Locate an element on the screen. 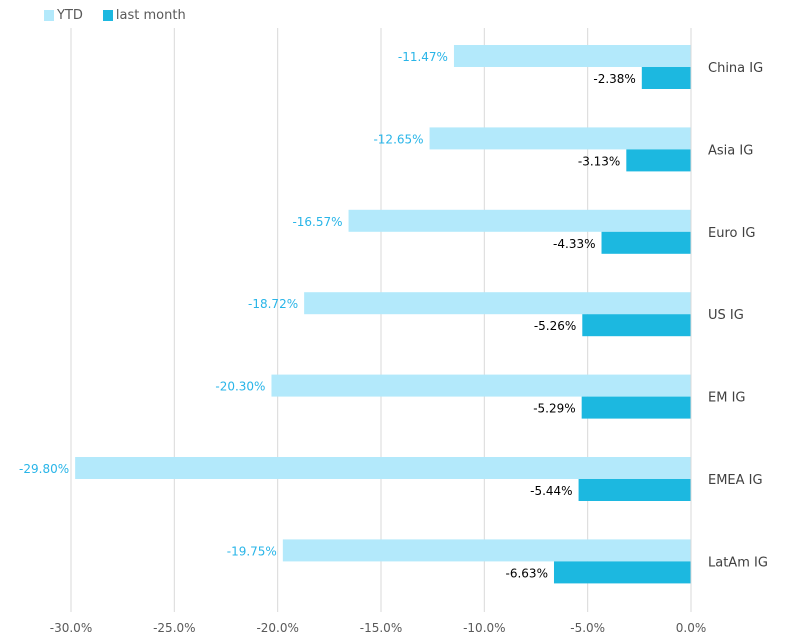 The height and width of the screenshot is (642, 789). data-label: -12.65% is located at coordinates (398, 139).